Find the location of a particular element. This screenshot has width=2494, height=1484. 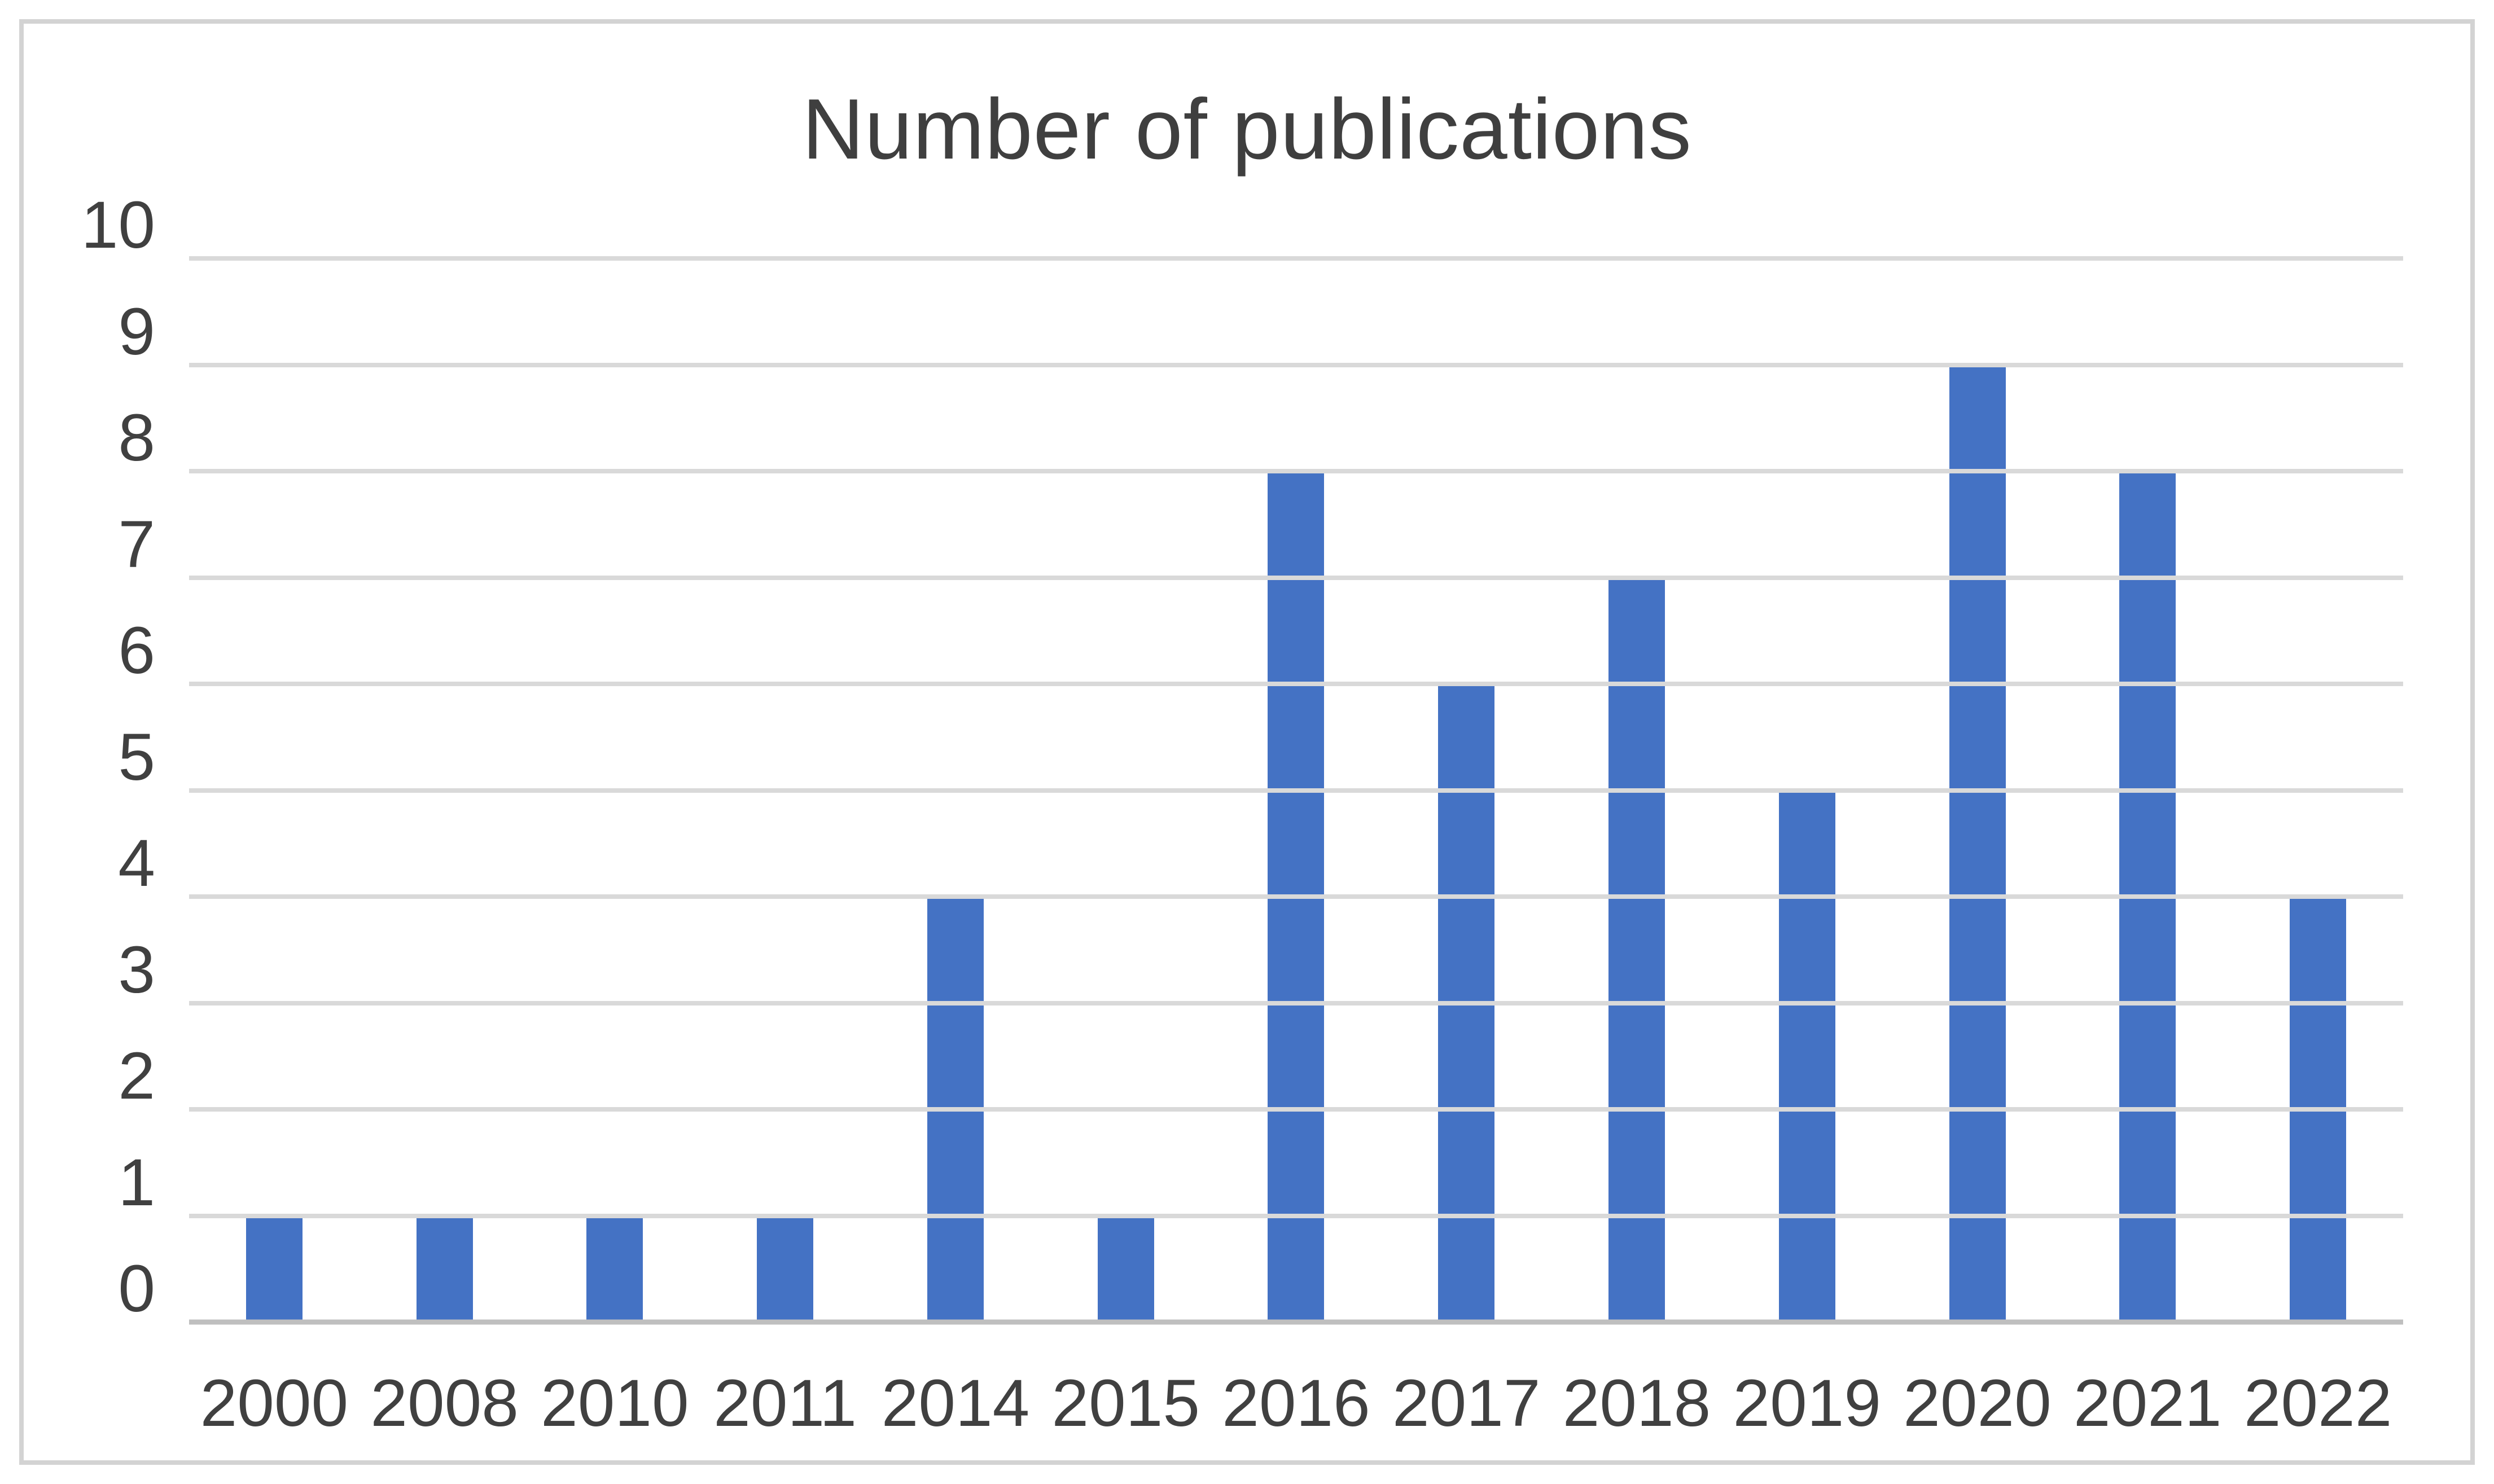

x-tick-label: 2016 is located at coordinates (1296, 1404).